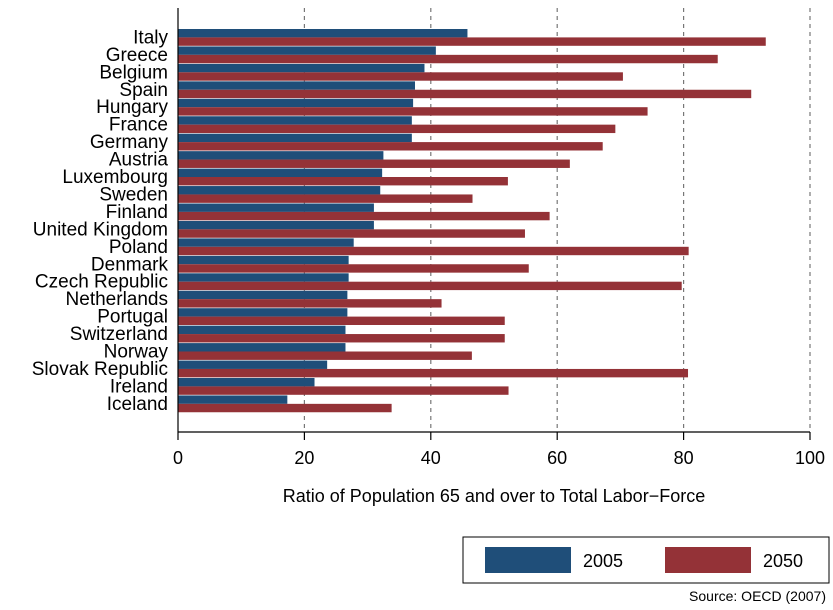 Image resolution: width=833 pixels, height=610 pixels. Describe the element at coordinates (281, 155) in the screenshot. I see `bar-austria-2005` at that location.